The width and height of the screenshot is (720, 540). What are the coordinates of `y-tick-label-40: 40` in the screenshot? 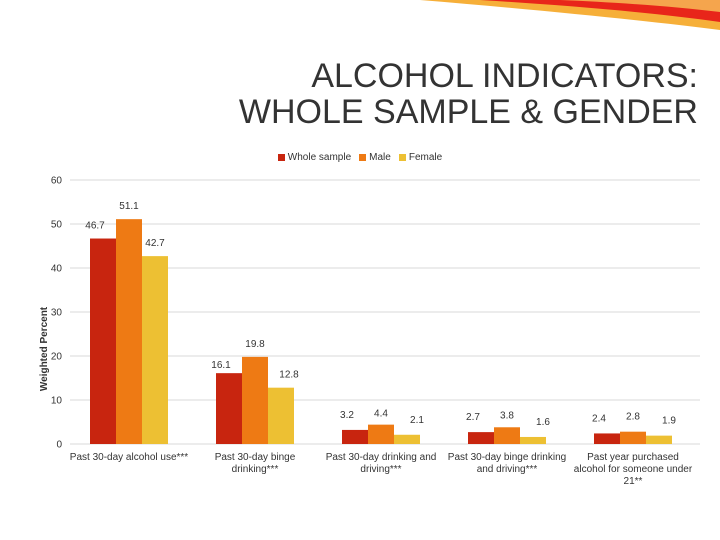 It's located at (57, 269).